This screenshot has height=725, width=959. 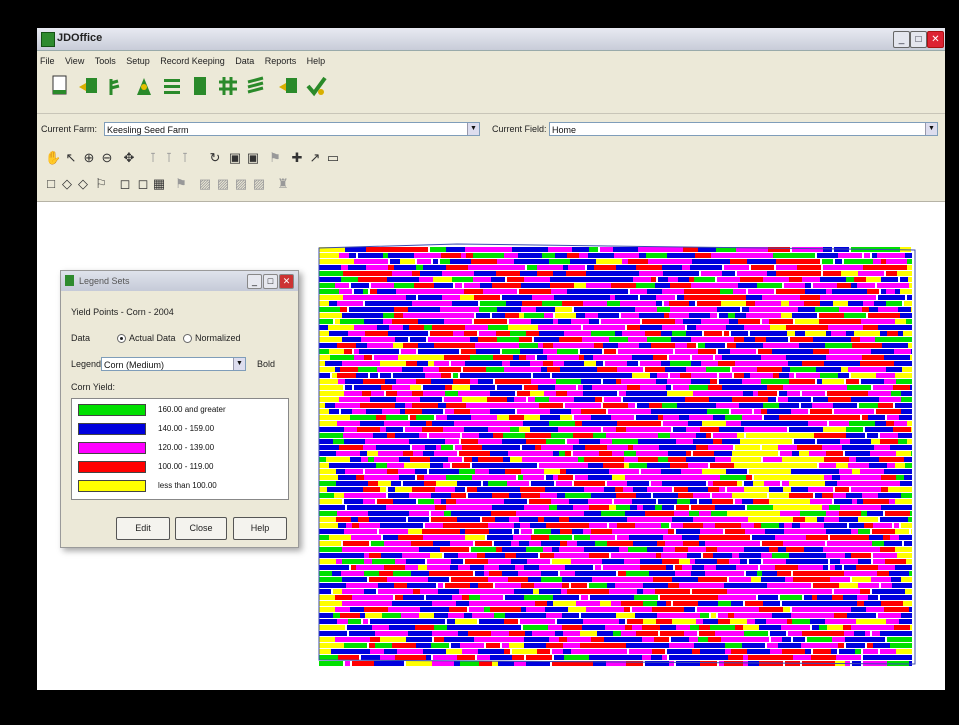 What do you see at coordinates (743, 129) in the screenshot?
I see `current-field-select: Home ▼` at bounding box center [743, 129].